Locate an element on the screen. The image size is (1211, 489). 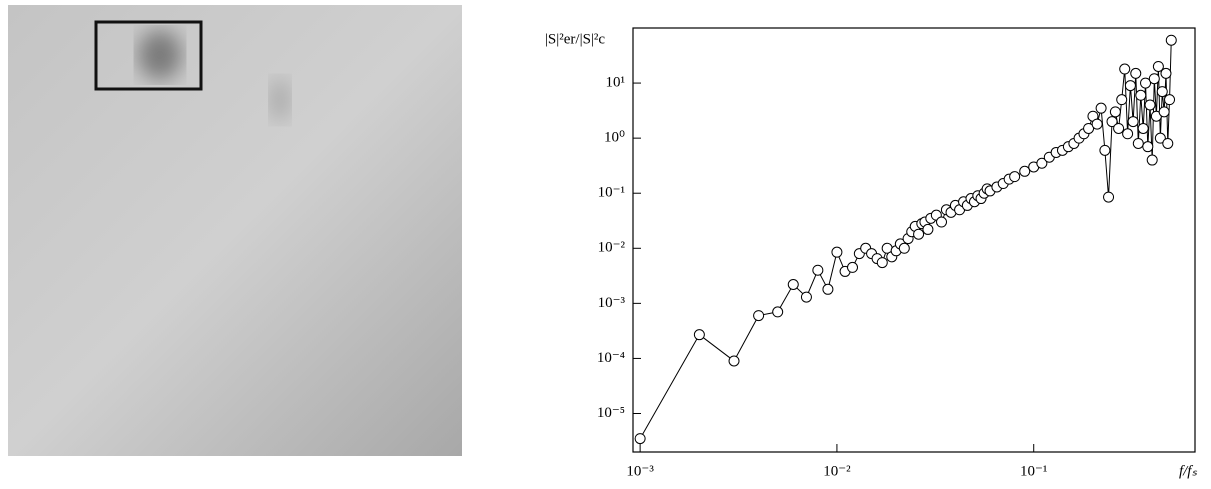
y-tick-label: 10¹ is located at coordinates (616, 83).